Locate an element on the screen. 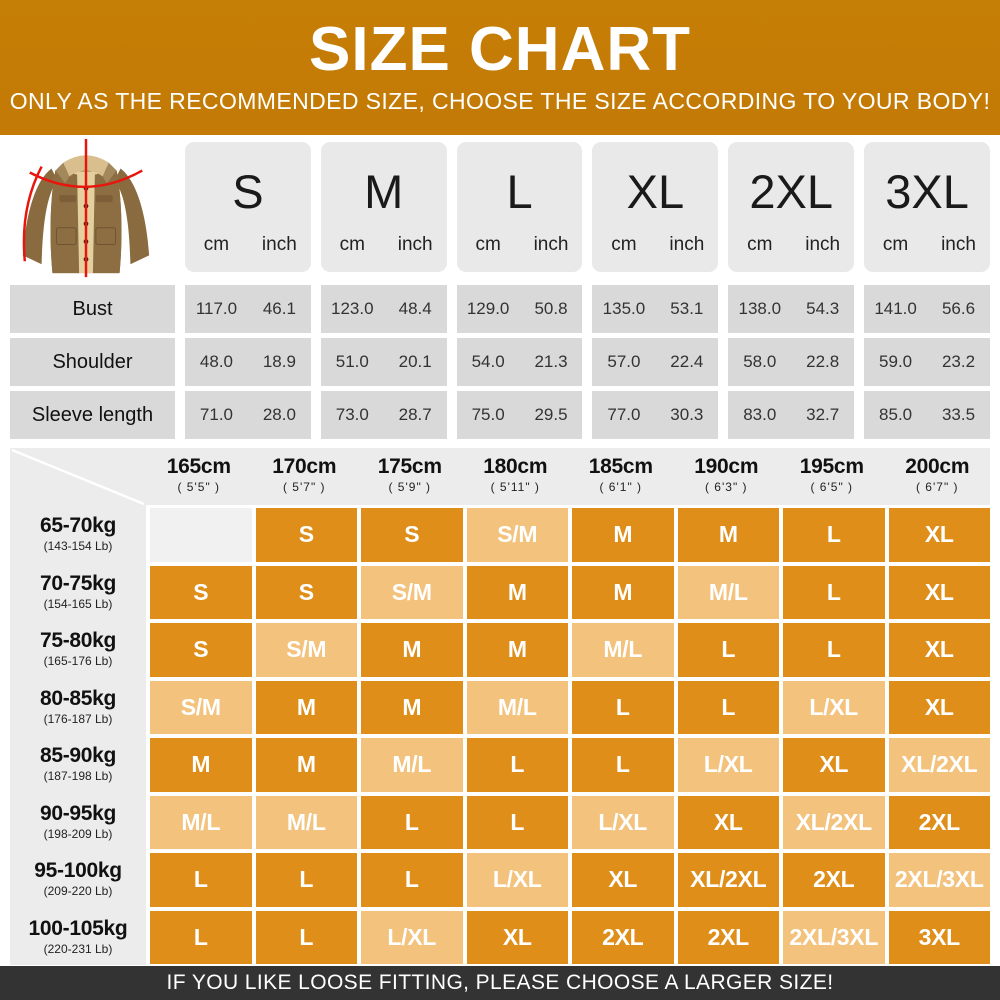 The image size is (1000, 1000). height-cm-label: 180cm is located at coordinates (515, 466).